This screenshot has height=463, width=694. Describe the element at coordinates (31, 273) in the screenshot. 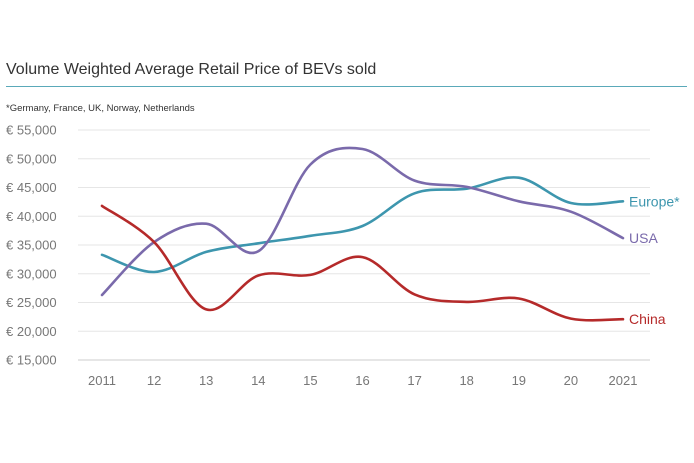

I see `y-tick-label: € 30,000` at that location.